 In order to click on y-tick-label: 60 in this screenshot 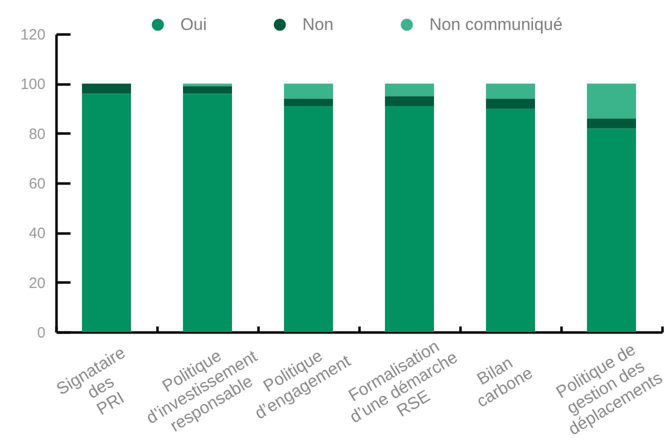, I will do `click(37, 184)`.